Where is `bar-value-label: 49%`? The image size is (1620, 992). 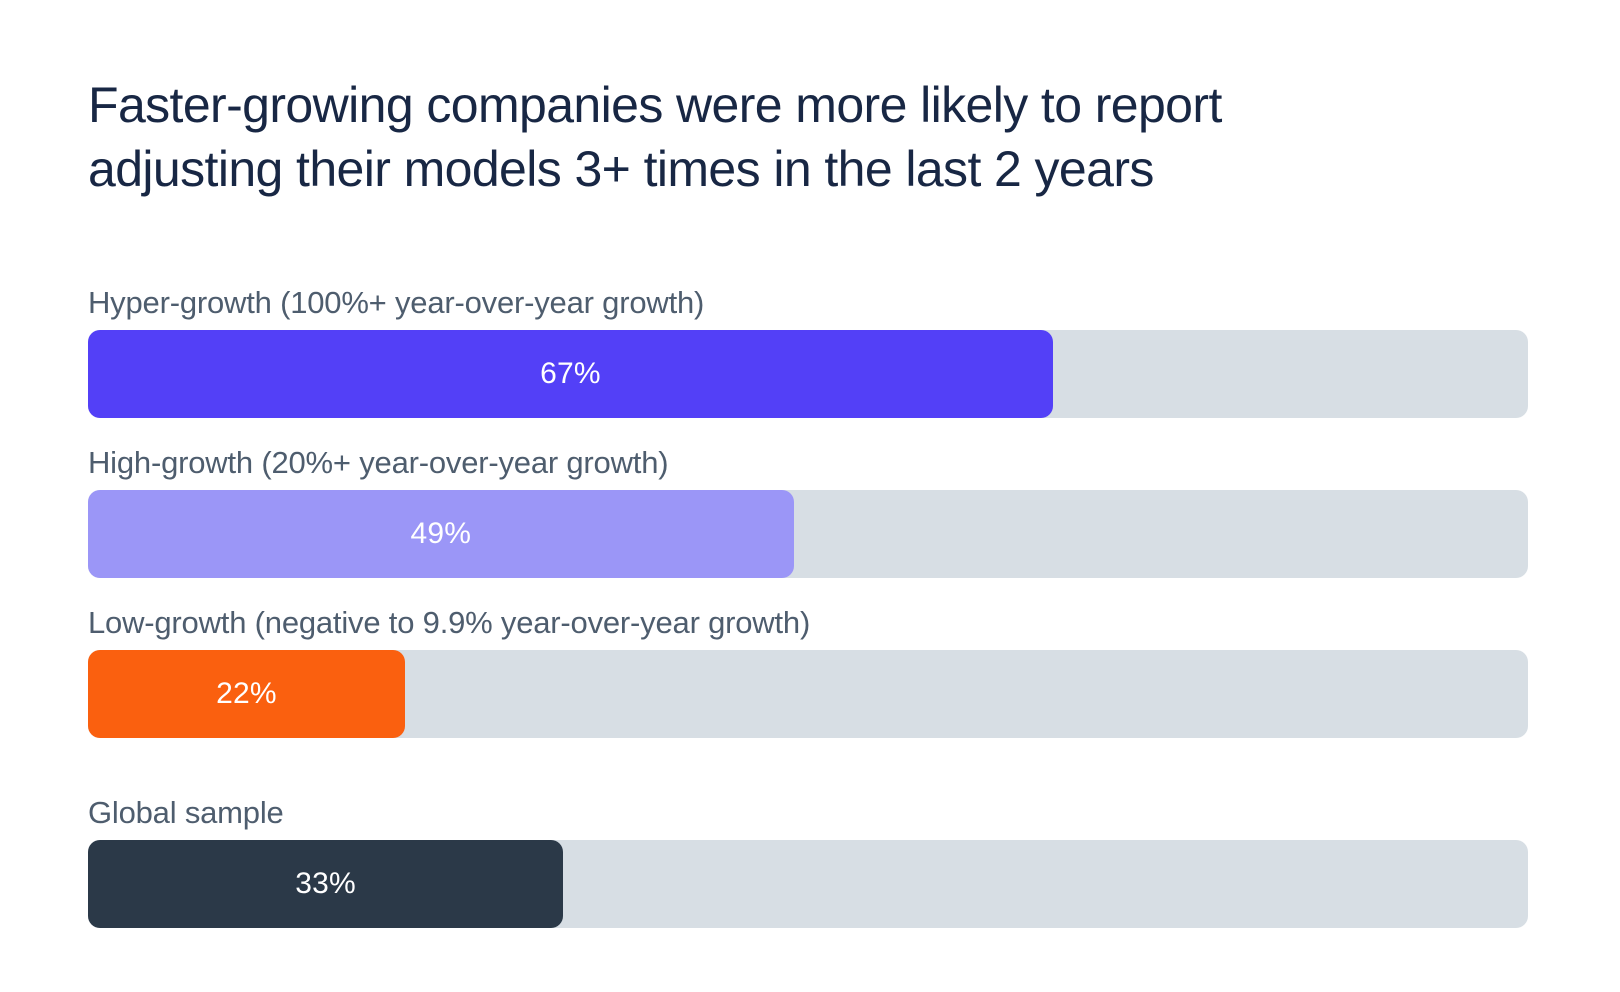 bar-value-label: 49% is located at coordinates (441, 533).